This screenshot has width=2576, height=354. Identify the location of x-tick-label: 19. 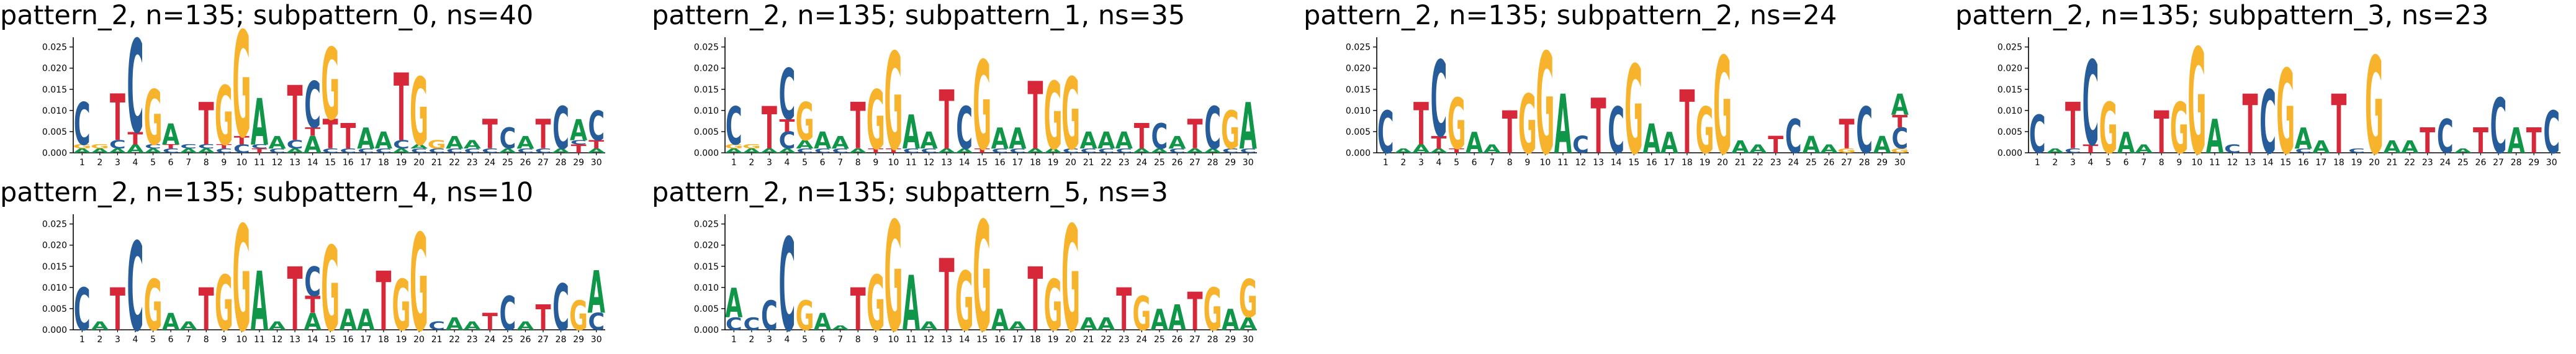
(401, 163).